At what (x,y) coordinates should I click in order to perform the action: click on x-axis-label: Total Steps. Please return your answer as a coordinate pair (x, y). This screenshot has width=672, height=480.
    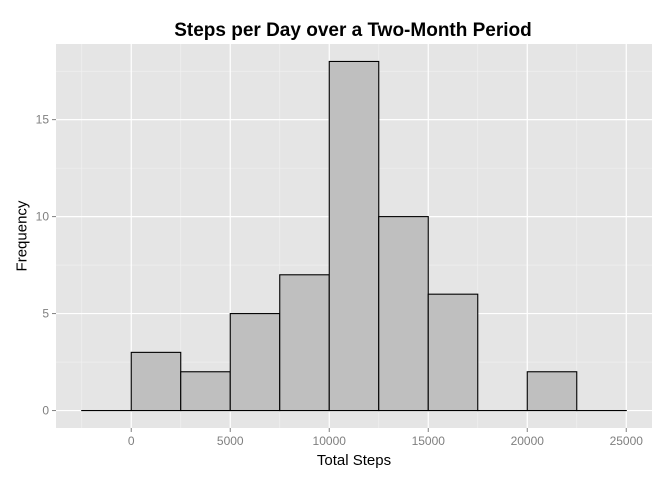
    Looking at the image, I should click on (354, 460).